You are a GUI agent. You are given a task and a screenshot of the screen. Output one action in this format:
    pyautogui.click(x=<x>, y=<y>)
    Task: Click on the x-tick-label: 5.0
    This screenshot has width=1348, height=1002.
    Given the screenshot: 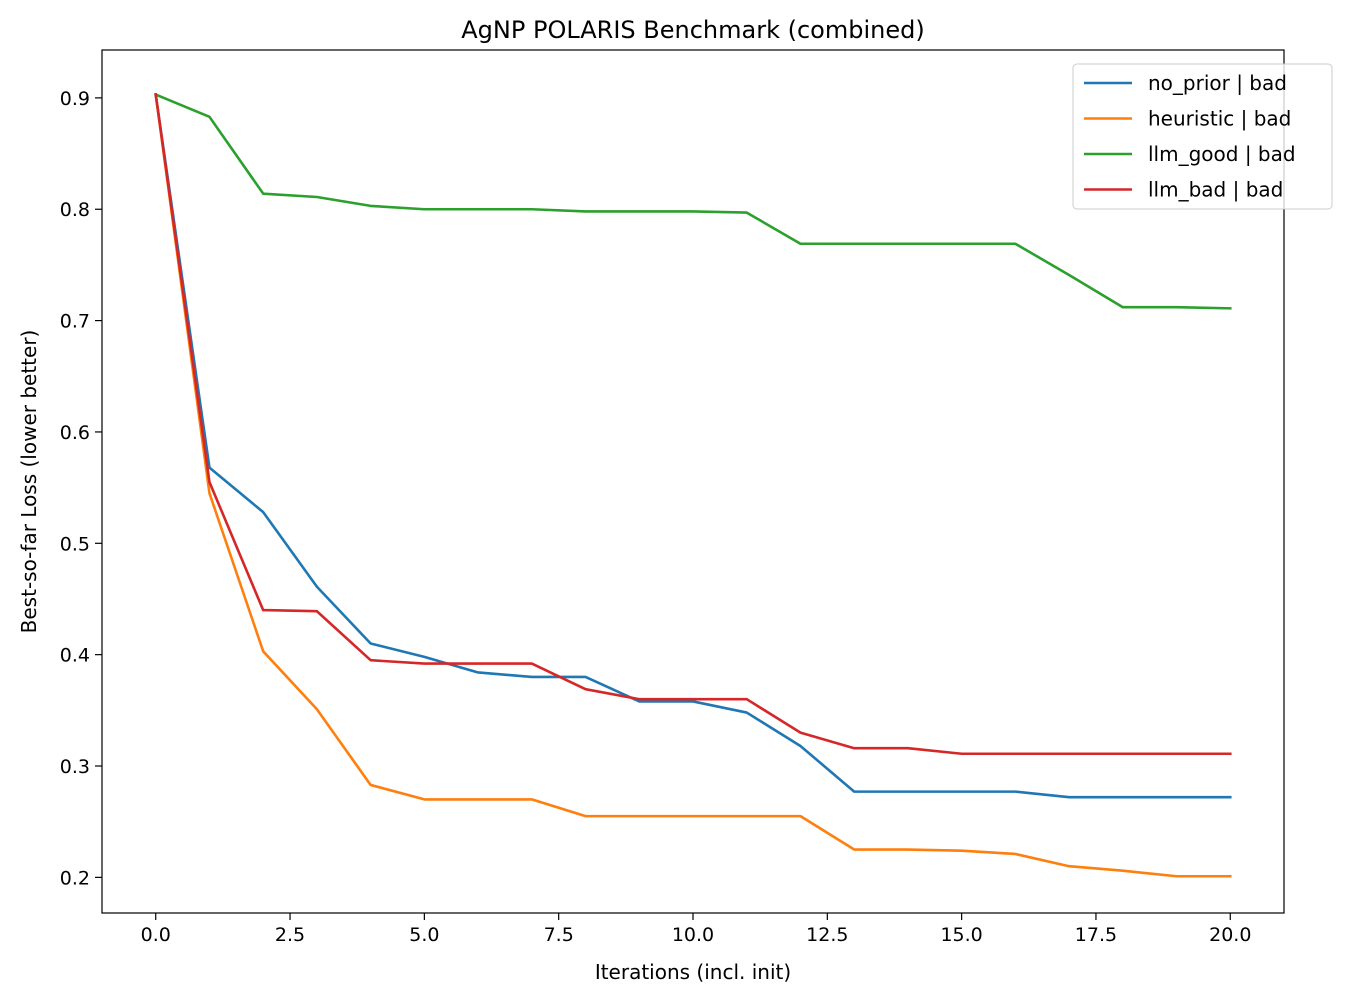 What is the action you would take?
    pyautogui.click(x=424, y=935)
    